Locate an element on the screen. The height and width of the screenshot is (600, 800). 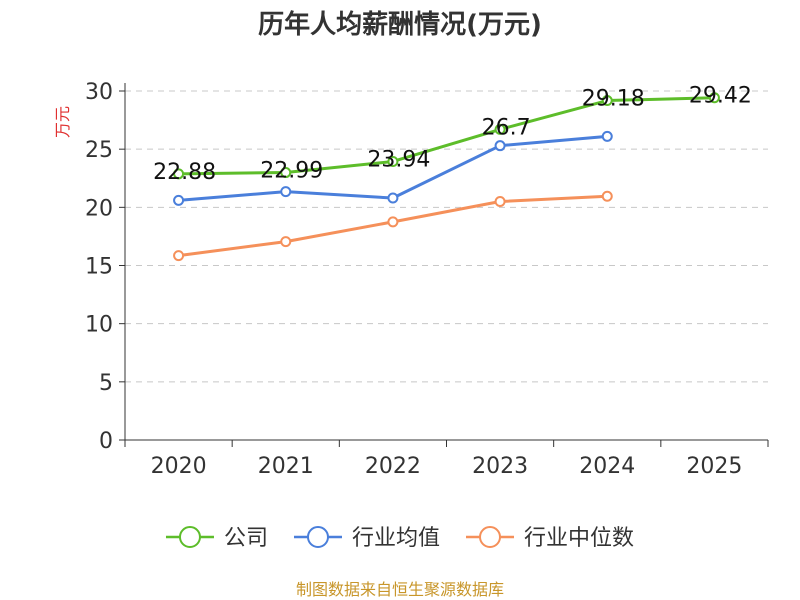
data-label: 29.18 is located at coordinates (613, 99).